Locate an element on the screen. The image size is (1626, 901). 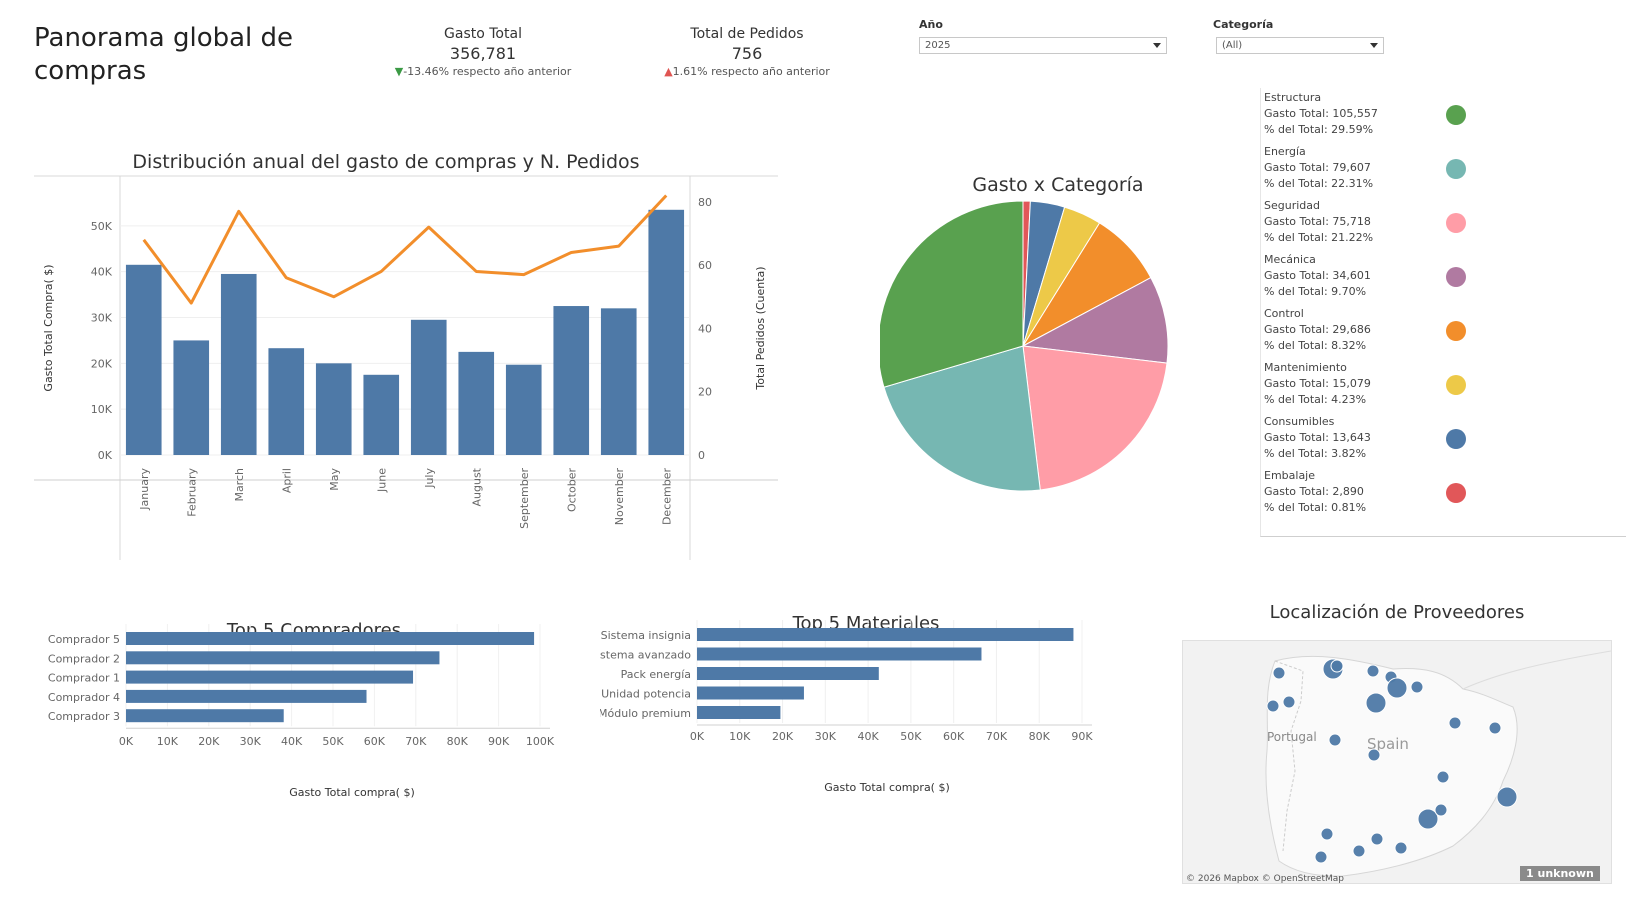
combo-bars is located at coordinates (405, 332).